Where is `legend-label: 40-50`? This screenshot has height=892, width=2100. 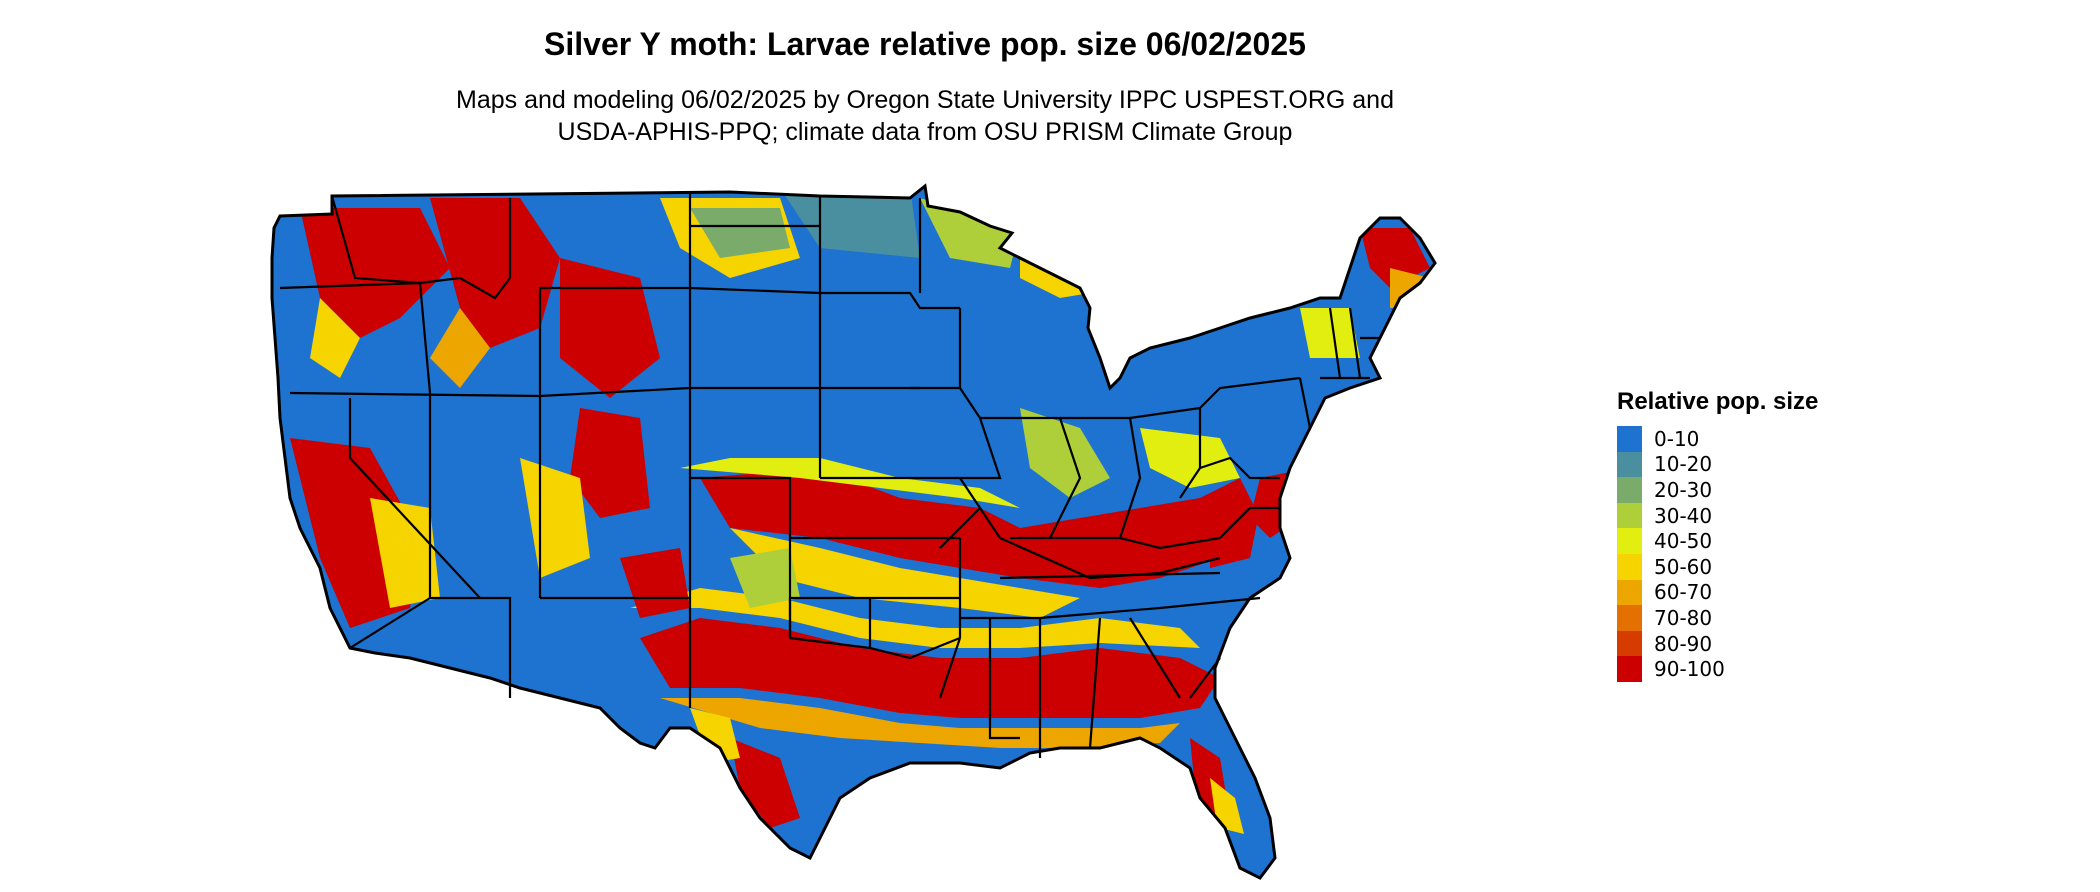
legend-label: 40-50 is located at coordinates (1683, 541).